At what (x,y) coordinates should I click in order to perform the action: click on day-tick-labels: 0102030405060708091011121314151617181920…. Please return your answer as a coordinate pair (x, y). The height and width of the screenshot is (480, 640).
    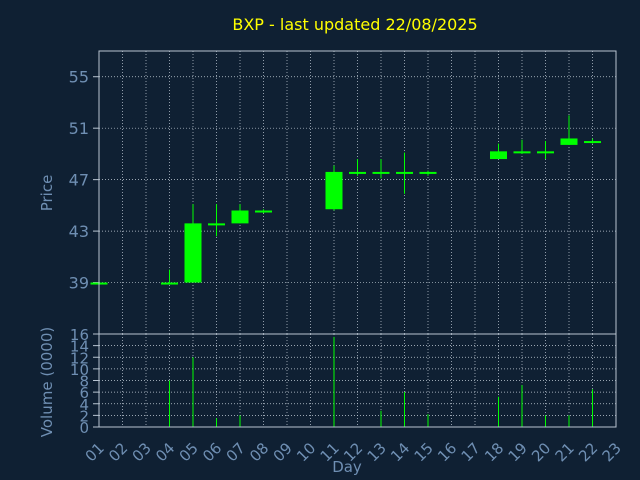
    Looking at the image, I should click on (353, 452).